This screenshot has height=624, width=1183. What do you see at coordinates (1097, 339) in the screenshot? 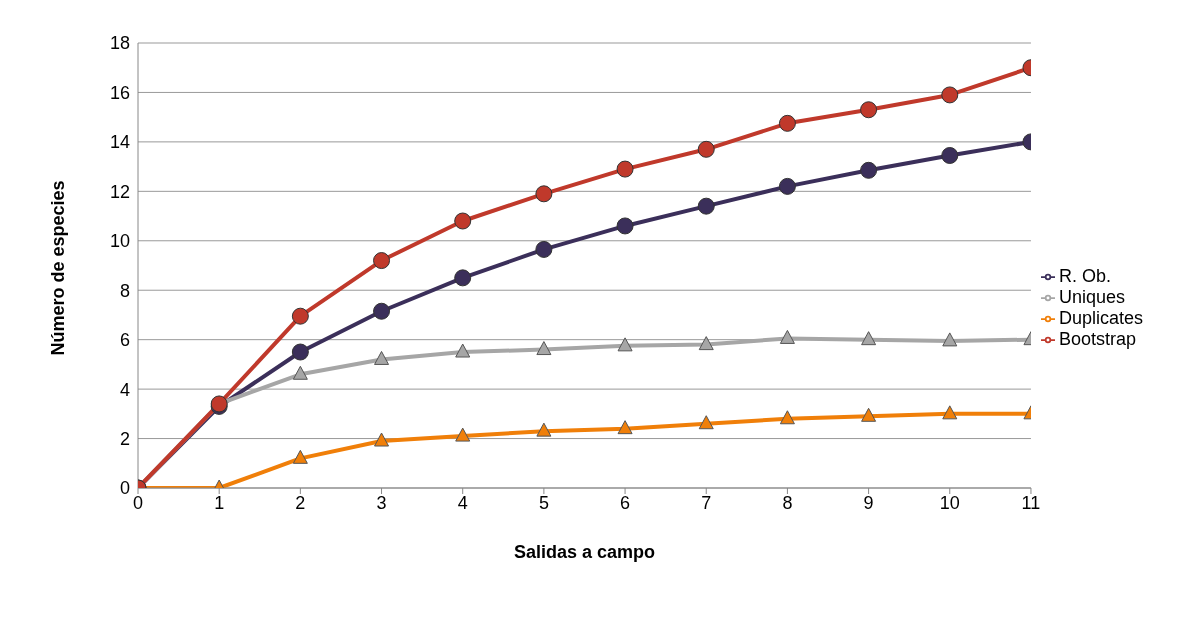
I see `legend-label: Bootstrap` at bounding box center [1097, 339].